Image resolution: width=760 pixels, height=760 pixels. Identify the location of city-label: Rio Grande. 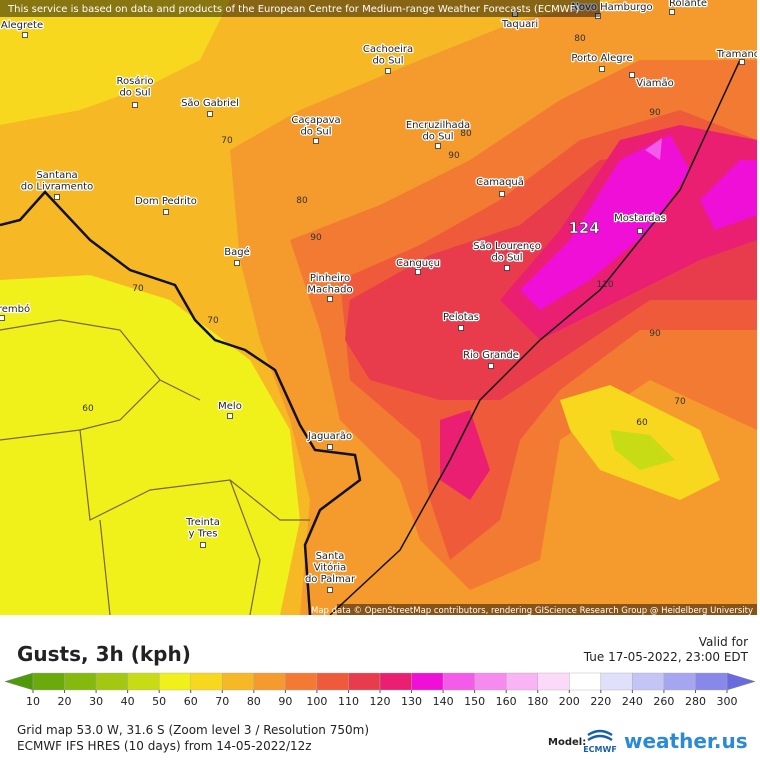
(491, 355).